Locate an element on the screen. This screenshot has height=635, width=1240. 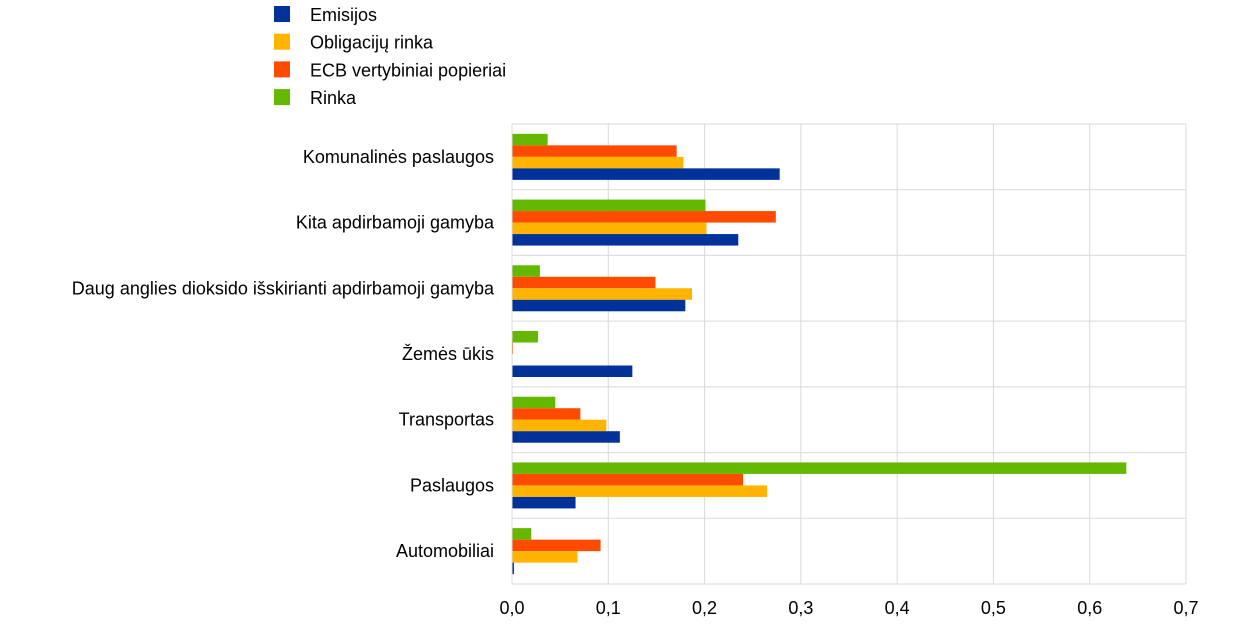
x-tick-label: 0,1 is located at coordinates (608, 608).